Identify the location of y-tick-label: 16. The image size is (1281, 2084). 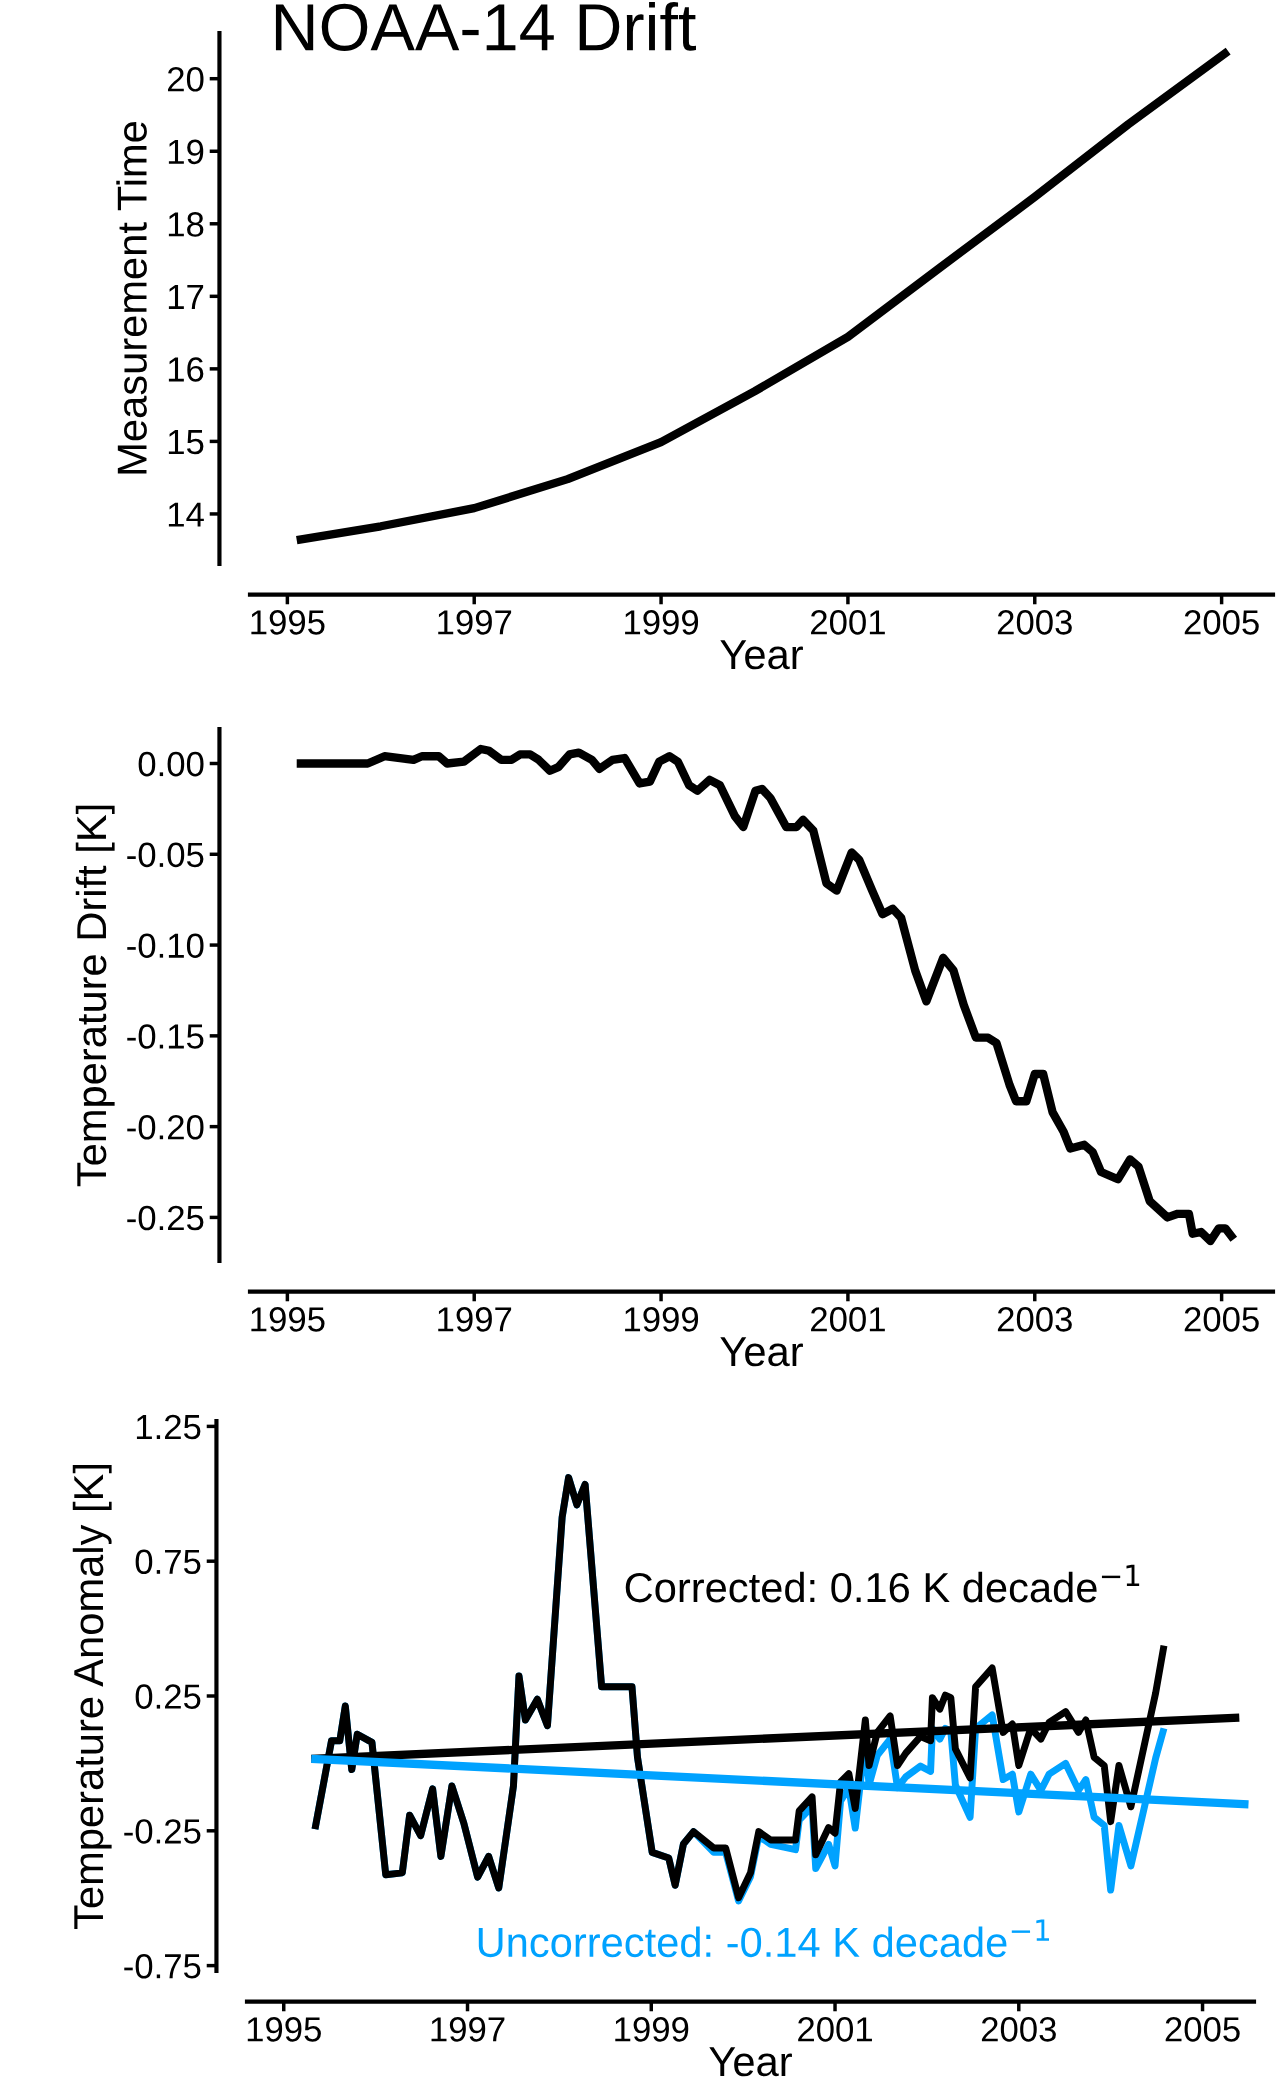
(186, 369).